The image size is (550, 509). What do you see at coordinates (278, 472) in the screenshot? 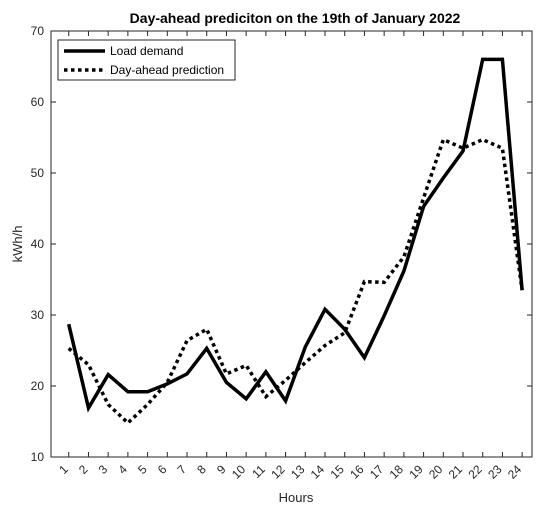
I see `x-tick-label: 12` at bounding box center [278, 472].